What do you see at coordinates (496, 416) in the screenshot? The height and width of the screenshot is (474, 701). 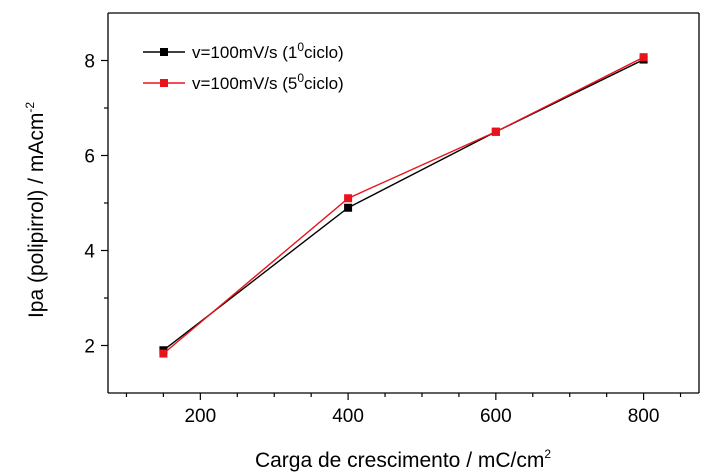 I see `x-tick-label: 600` at bounding box center [496, 416].